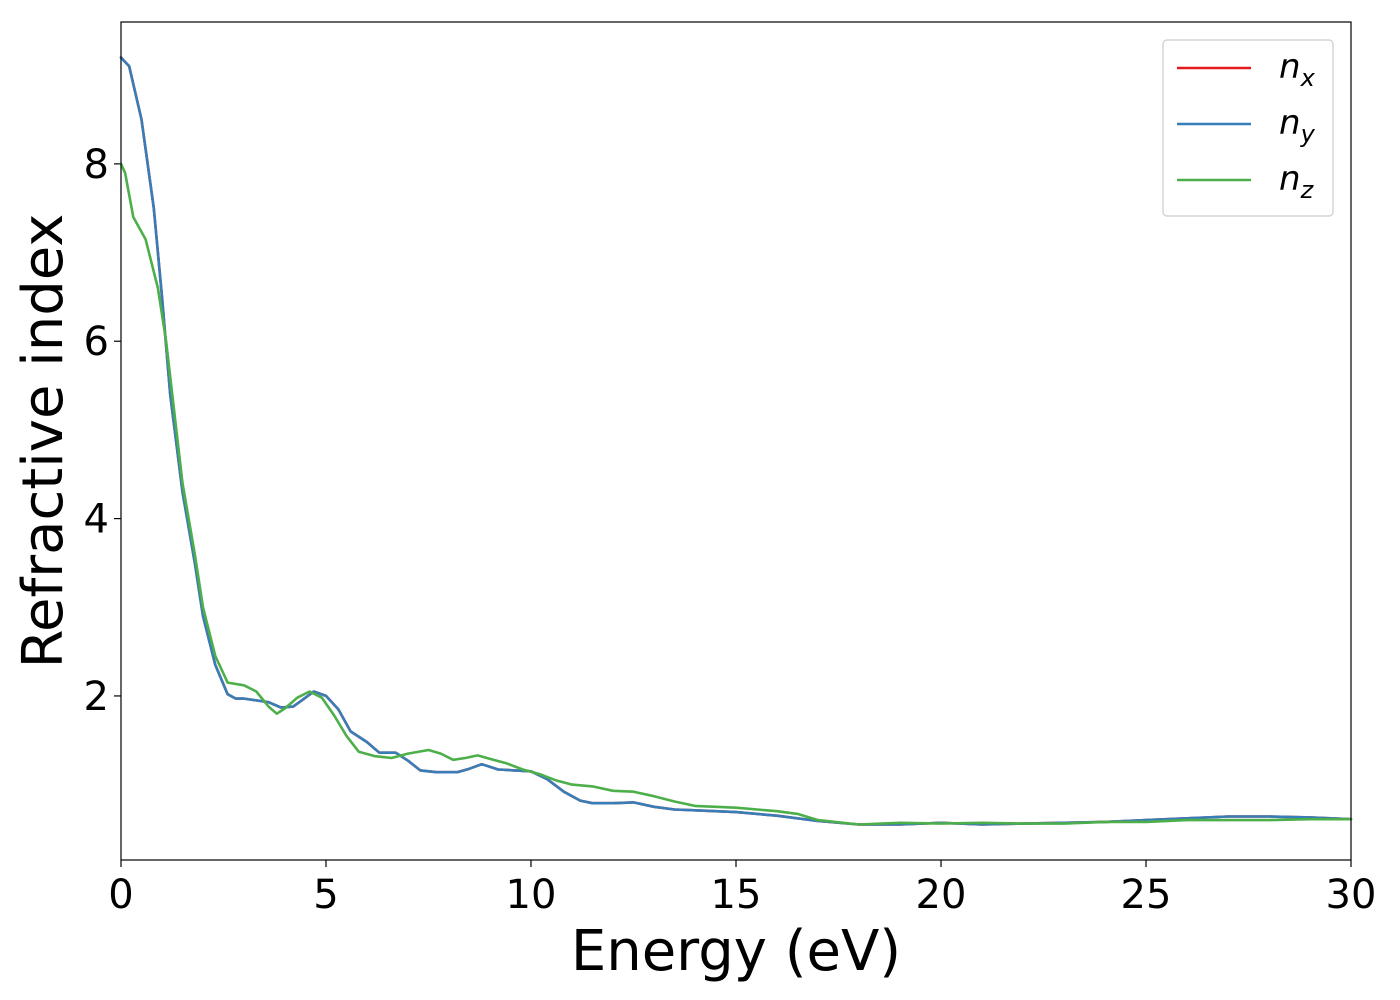 The width and height of the screenshot is (1400, 1000). Describe the element at coordinates (1297, 125) in the screenshot. I see `legend-label-y: ny` at that location.